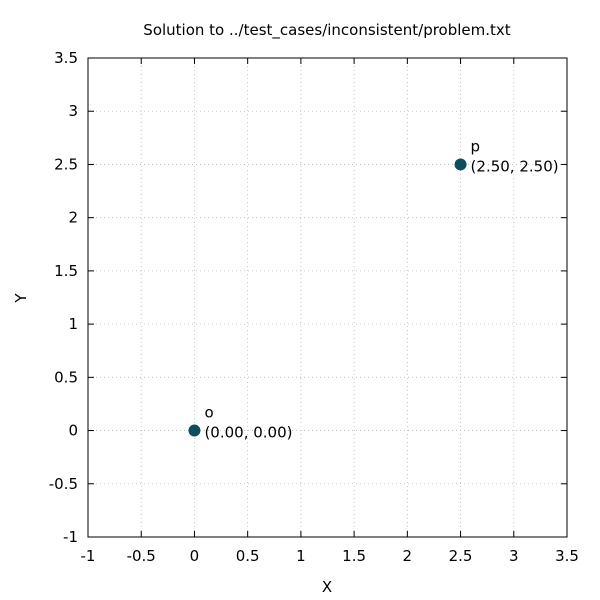 The width and height of the screenshot is (600, 600). What do you see at coordinates (354, 556) in the screenshot?
I see `x-tick-label: 1.5` at bounding box center [354, 556].